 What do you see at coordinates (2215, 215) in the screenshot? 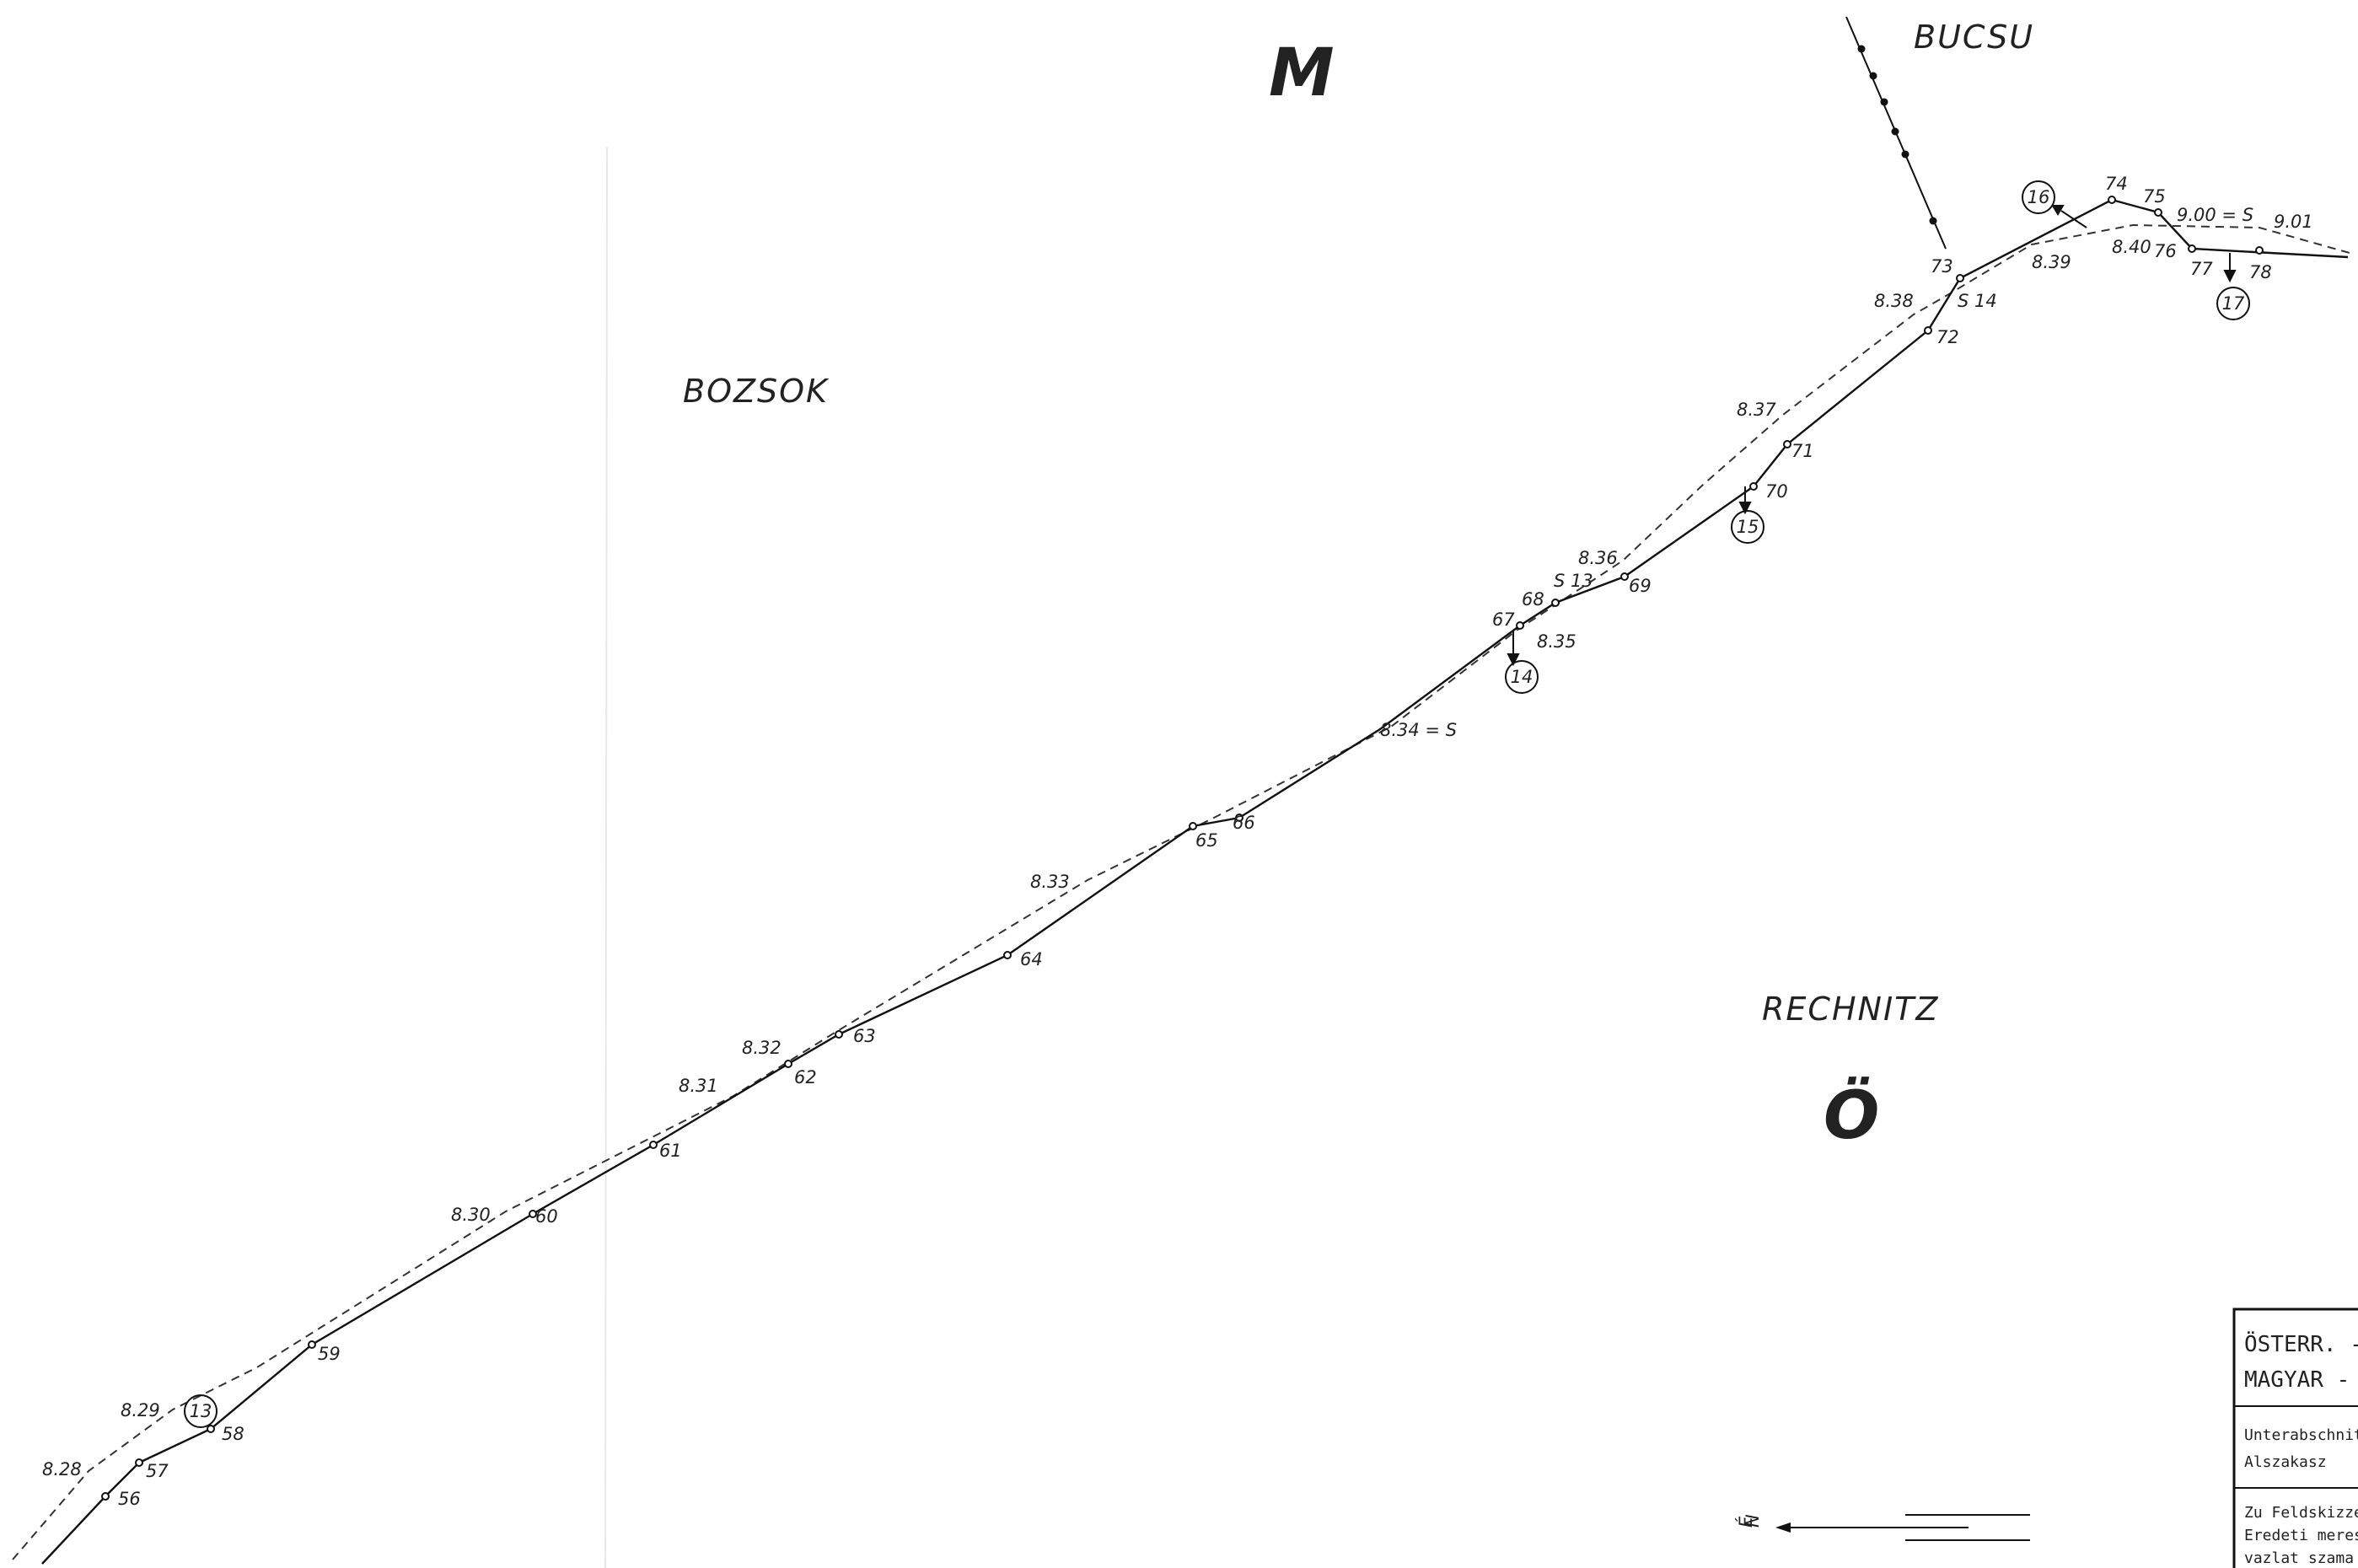
I see `stone-label-9.00: 9.00 = S` at bounding box center [2215, 215].